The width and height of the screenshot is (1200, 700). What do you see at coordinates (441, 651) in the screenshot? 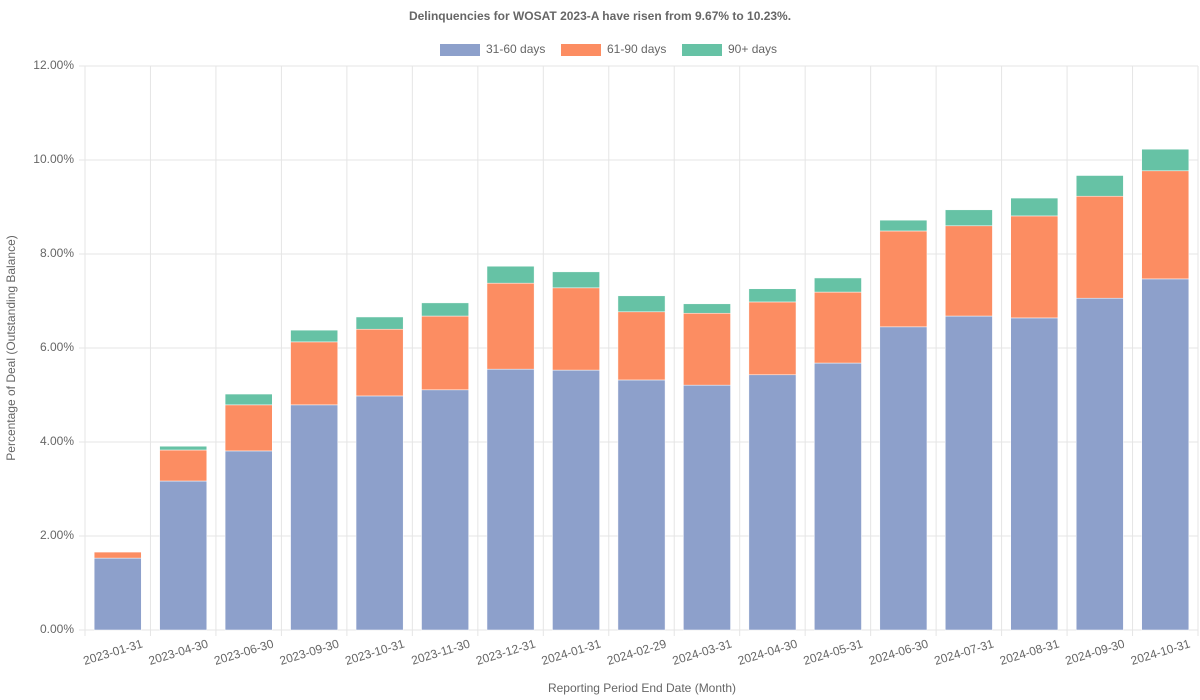
I see `x-tick-label: 2023-11-30` at bounding box center [441, 651].